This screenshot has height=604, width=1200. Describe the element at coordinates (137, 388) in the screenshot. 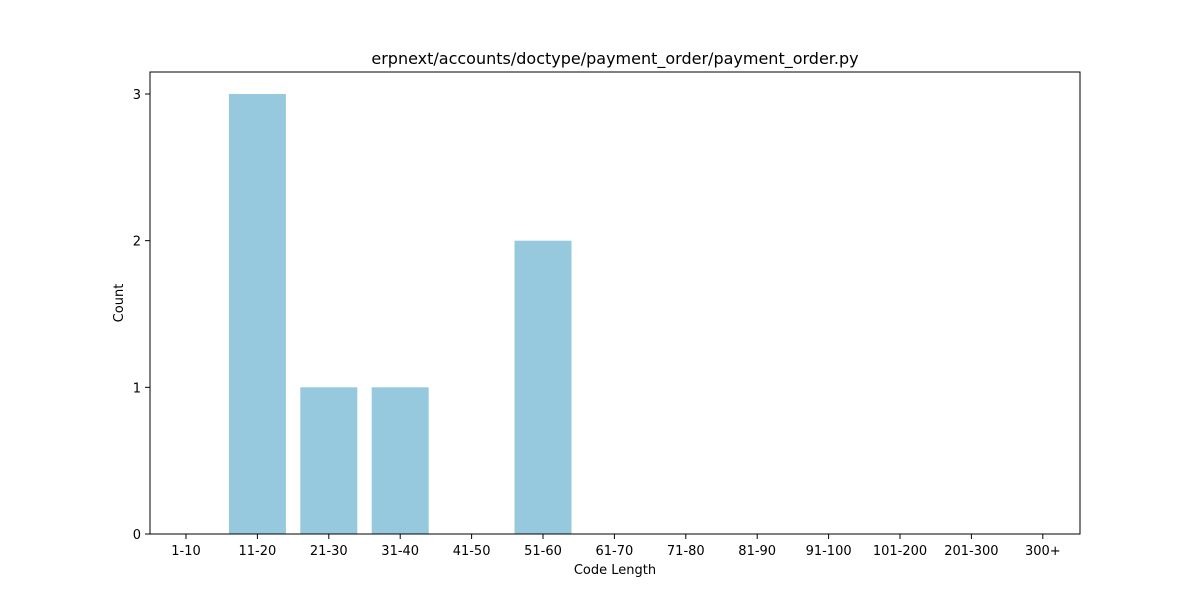

I see `y-tick-label: 1` at that location.